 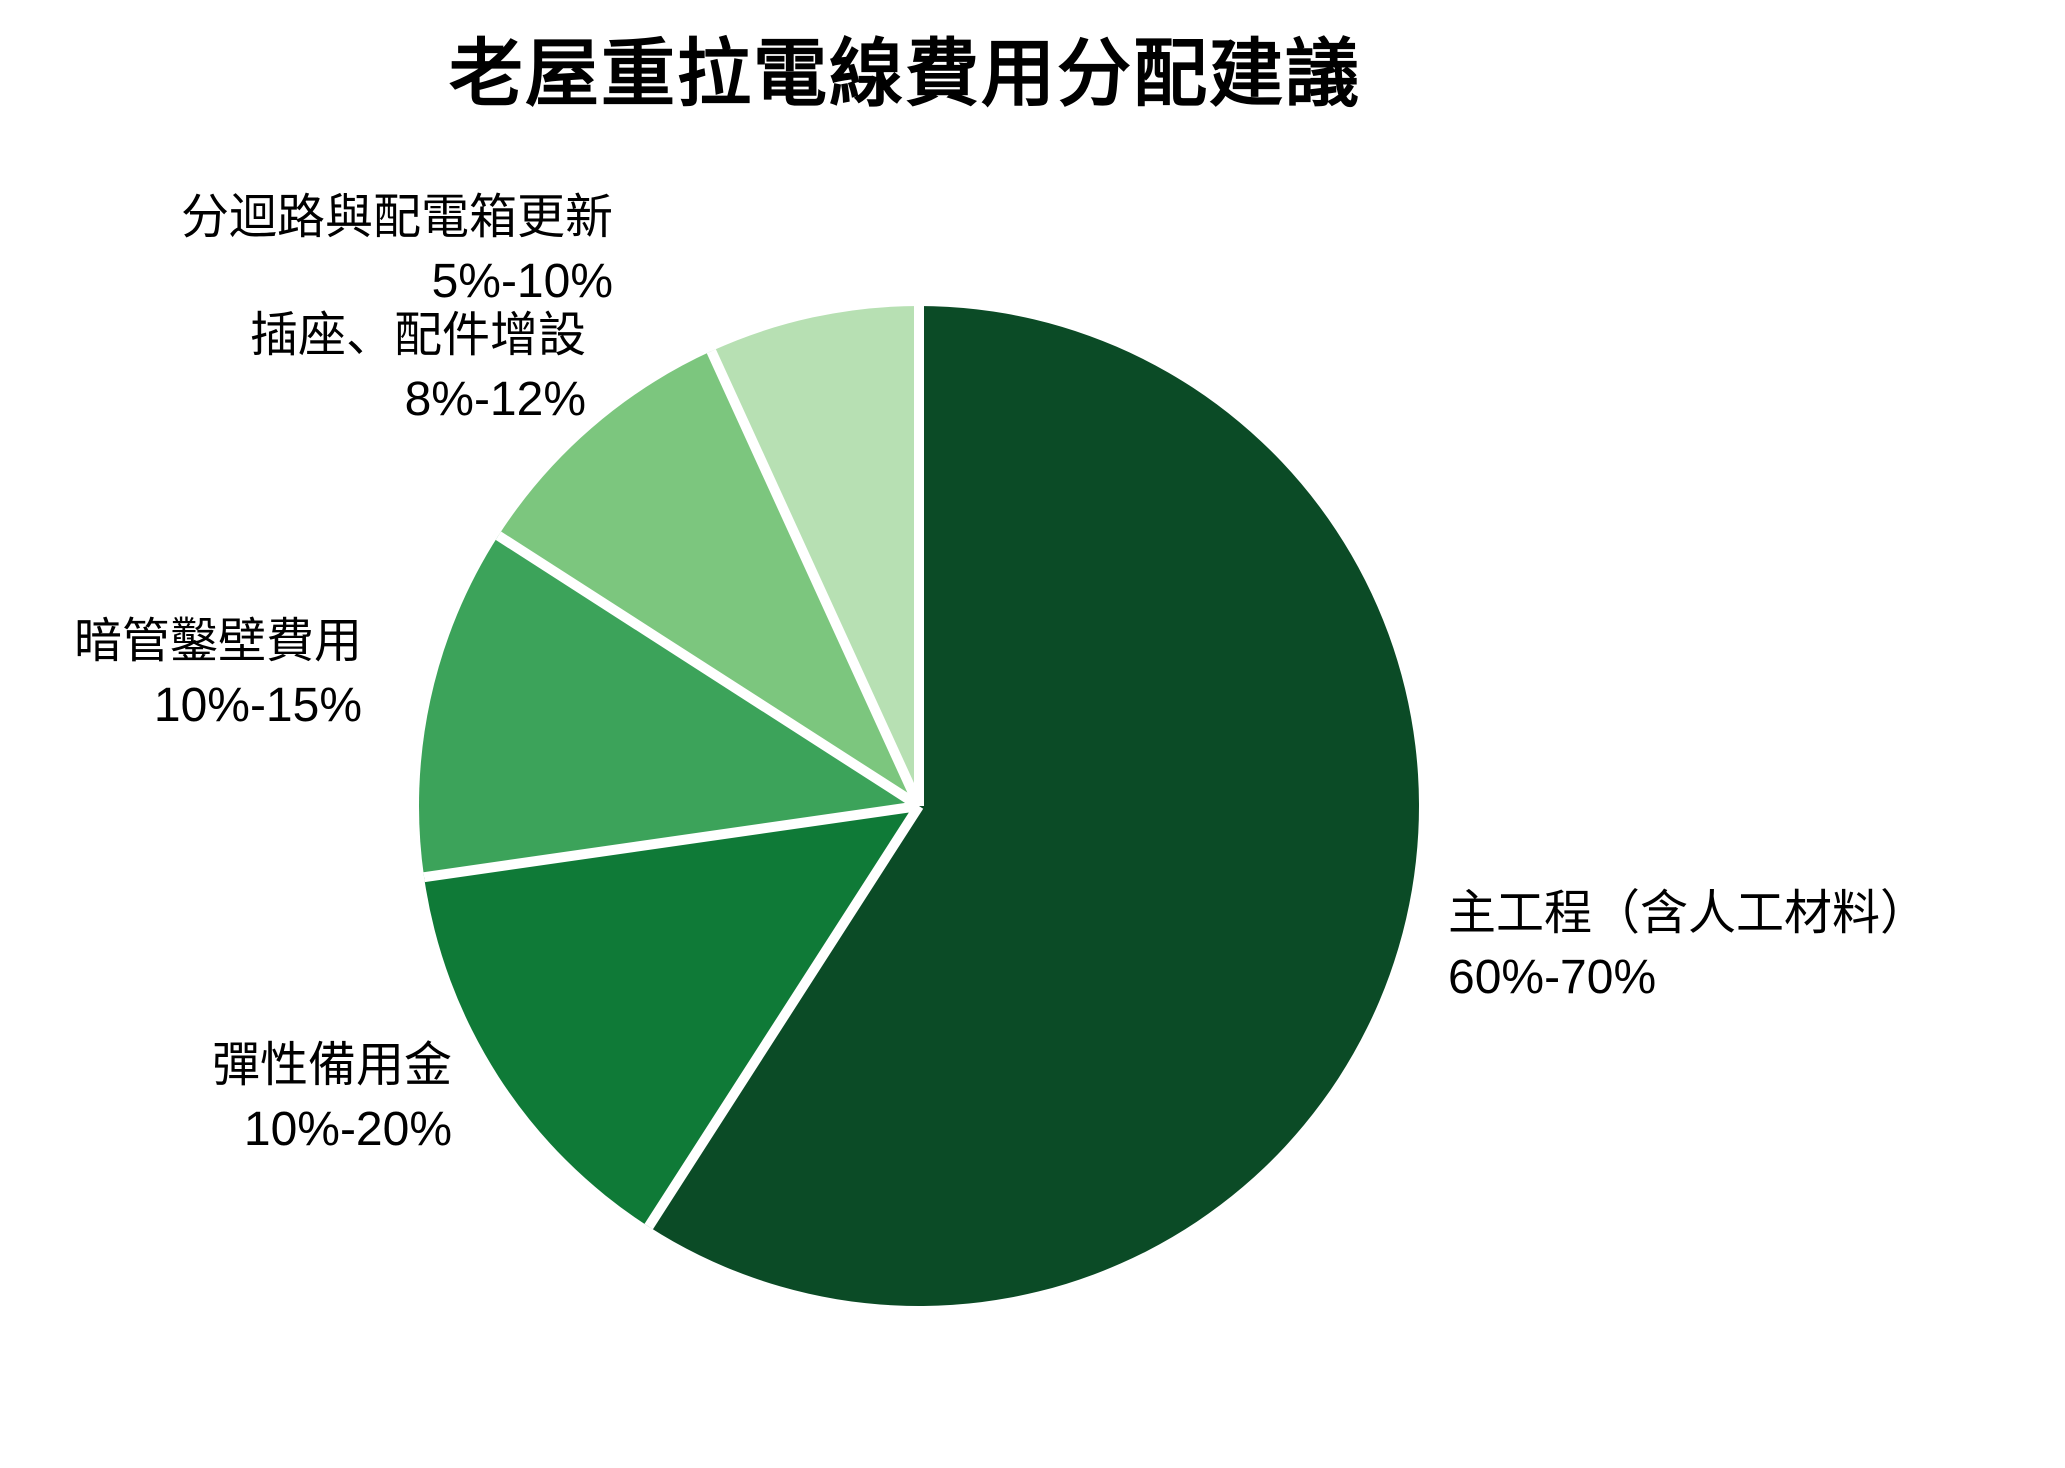 What do you see at coordinates (1688, 913) in the screenshot?
I see `pie-label-text: 主工程（含人工材料）` at bounding box center [1688, 913].